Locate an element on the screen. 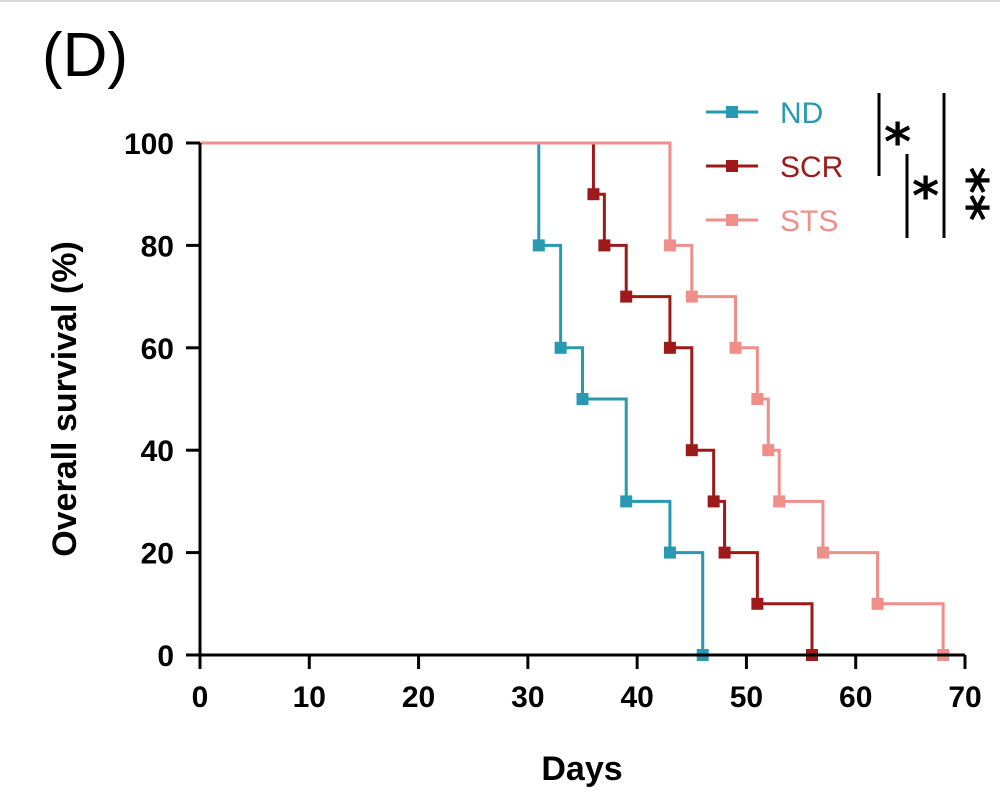  legend-marker-sts is located at coordinates (732, 220).